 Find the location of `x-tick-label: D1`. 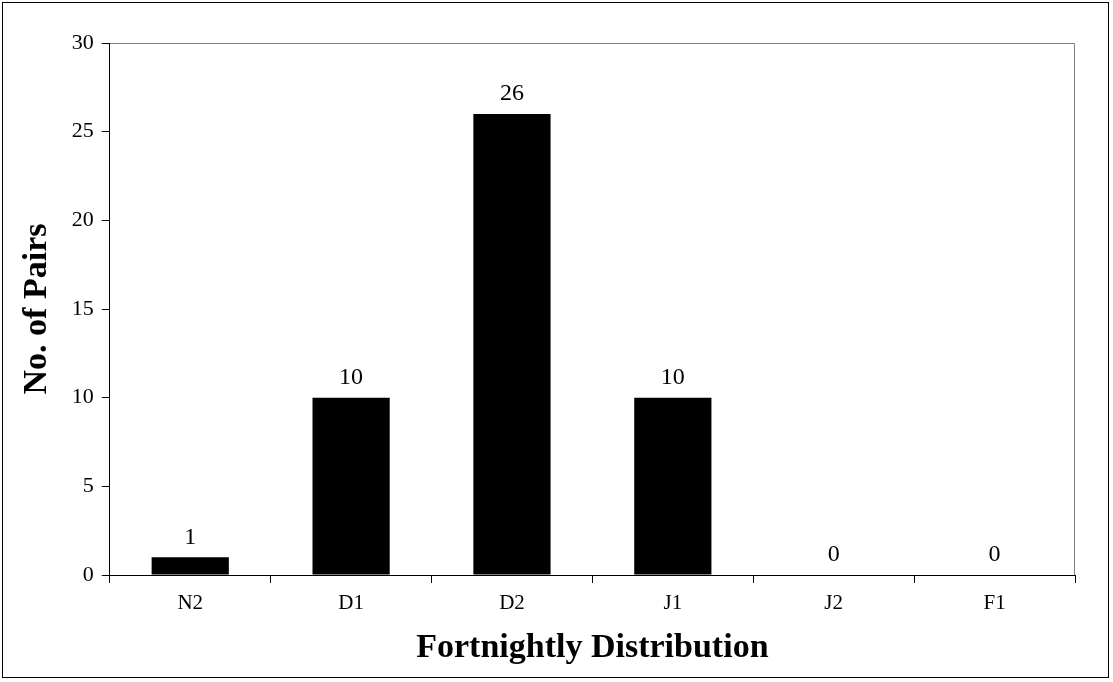

x-tick-label: D1 is located at coordinates (351, 602).